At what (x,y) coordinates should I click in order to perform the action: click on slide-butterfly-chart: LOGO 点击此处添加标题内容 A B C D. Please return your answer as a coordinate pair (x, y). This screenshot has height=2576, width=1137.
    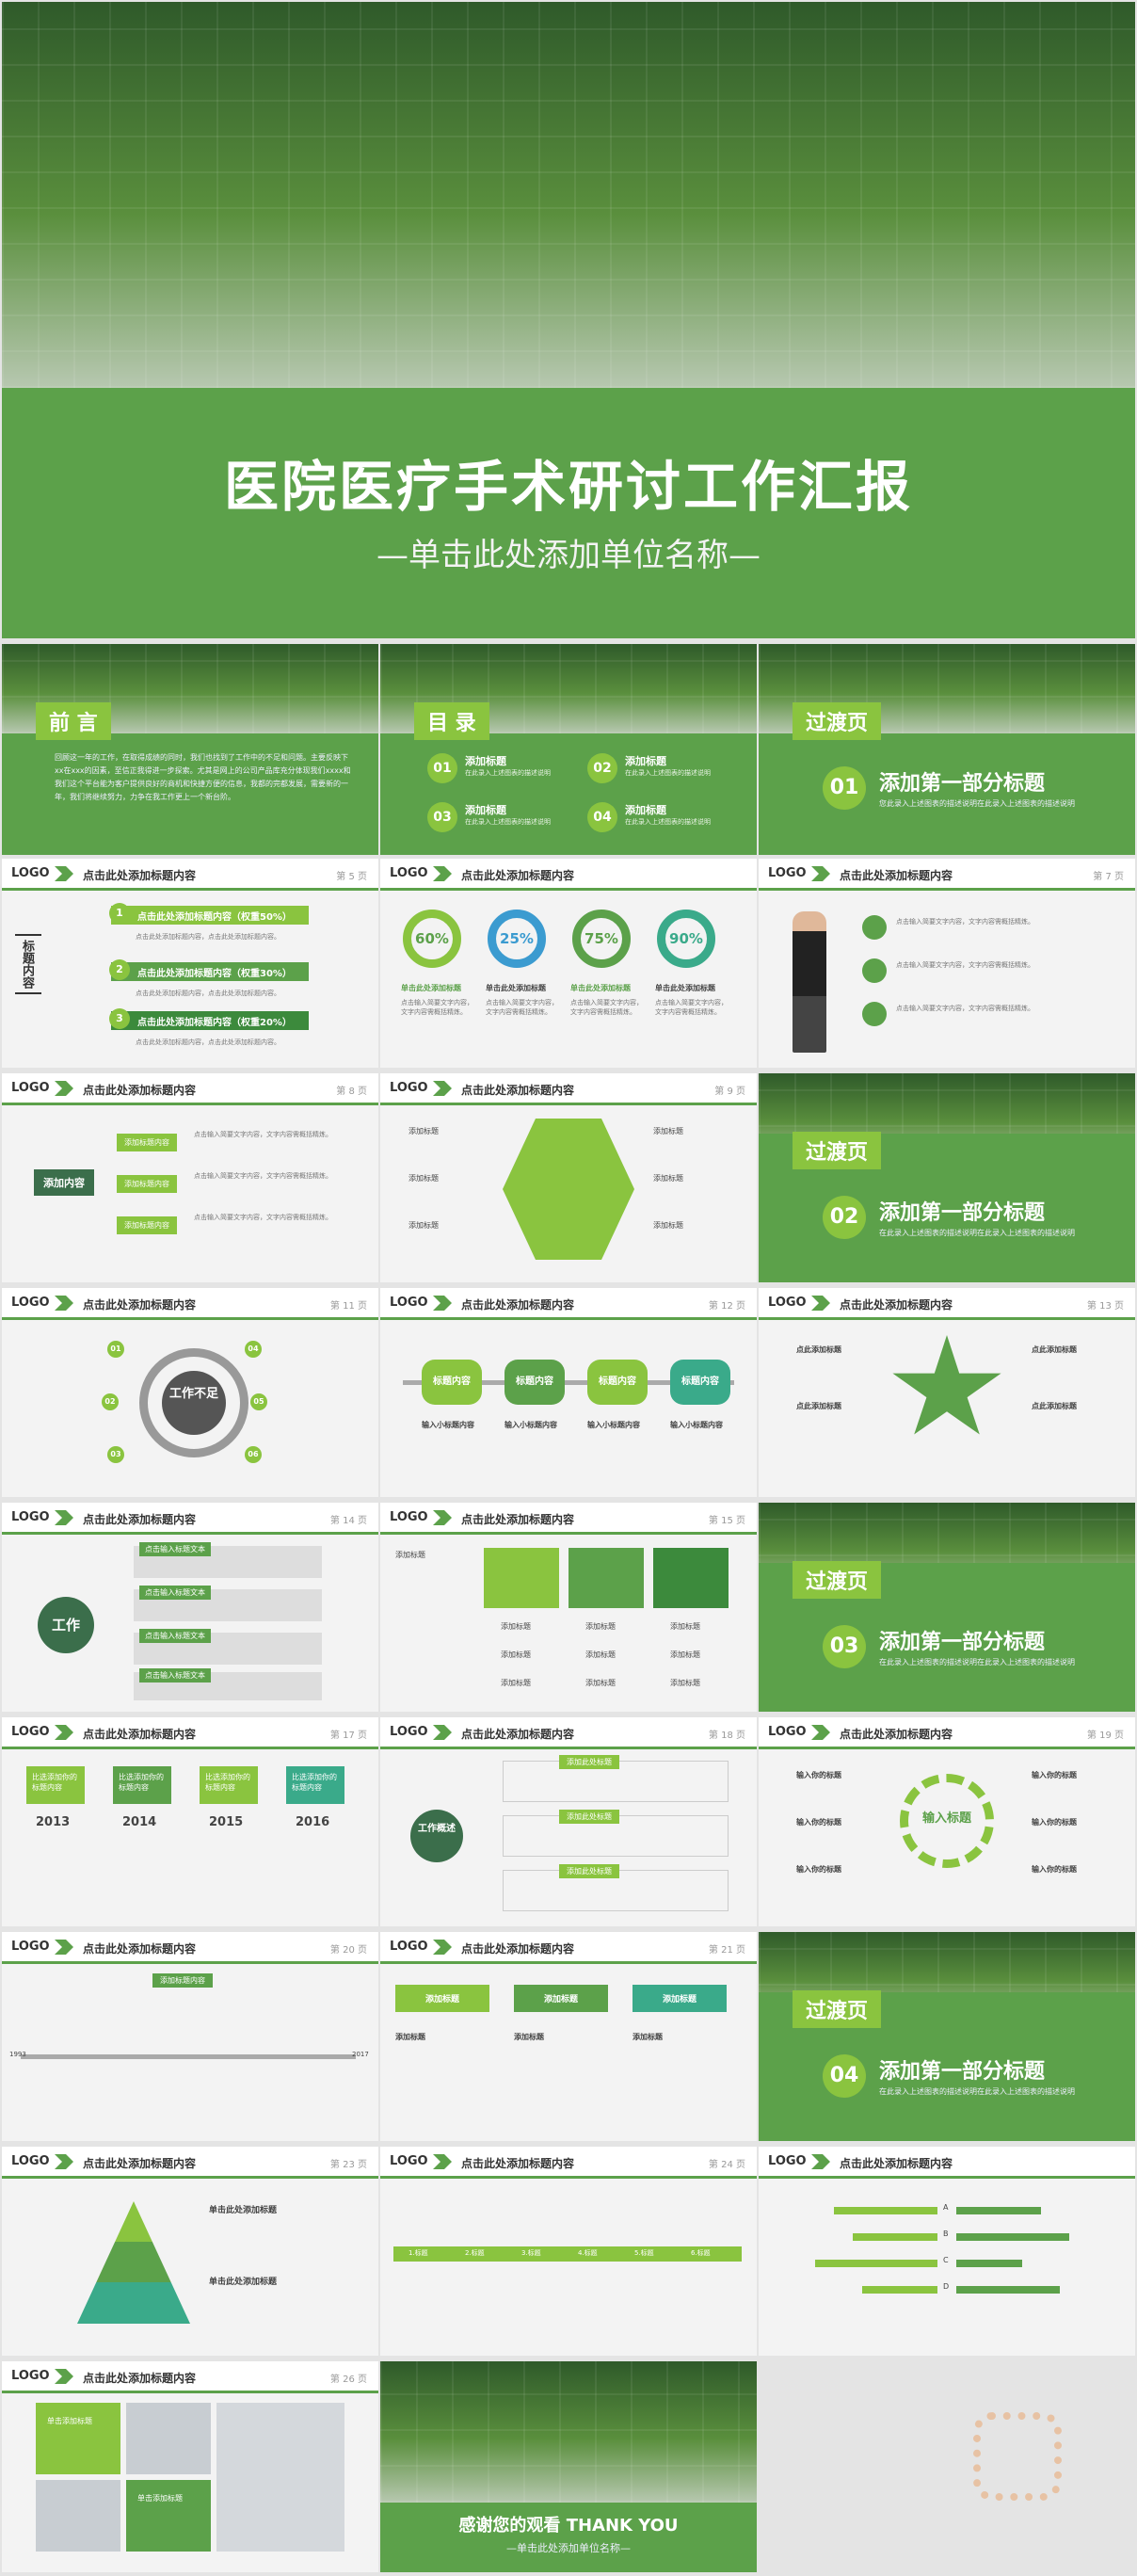
    Looking at the image, I should click on (947, 2251).